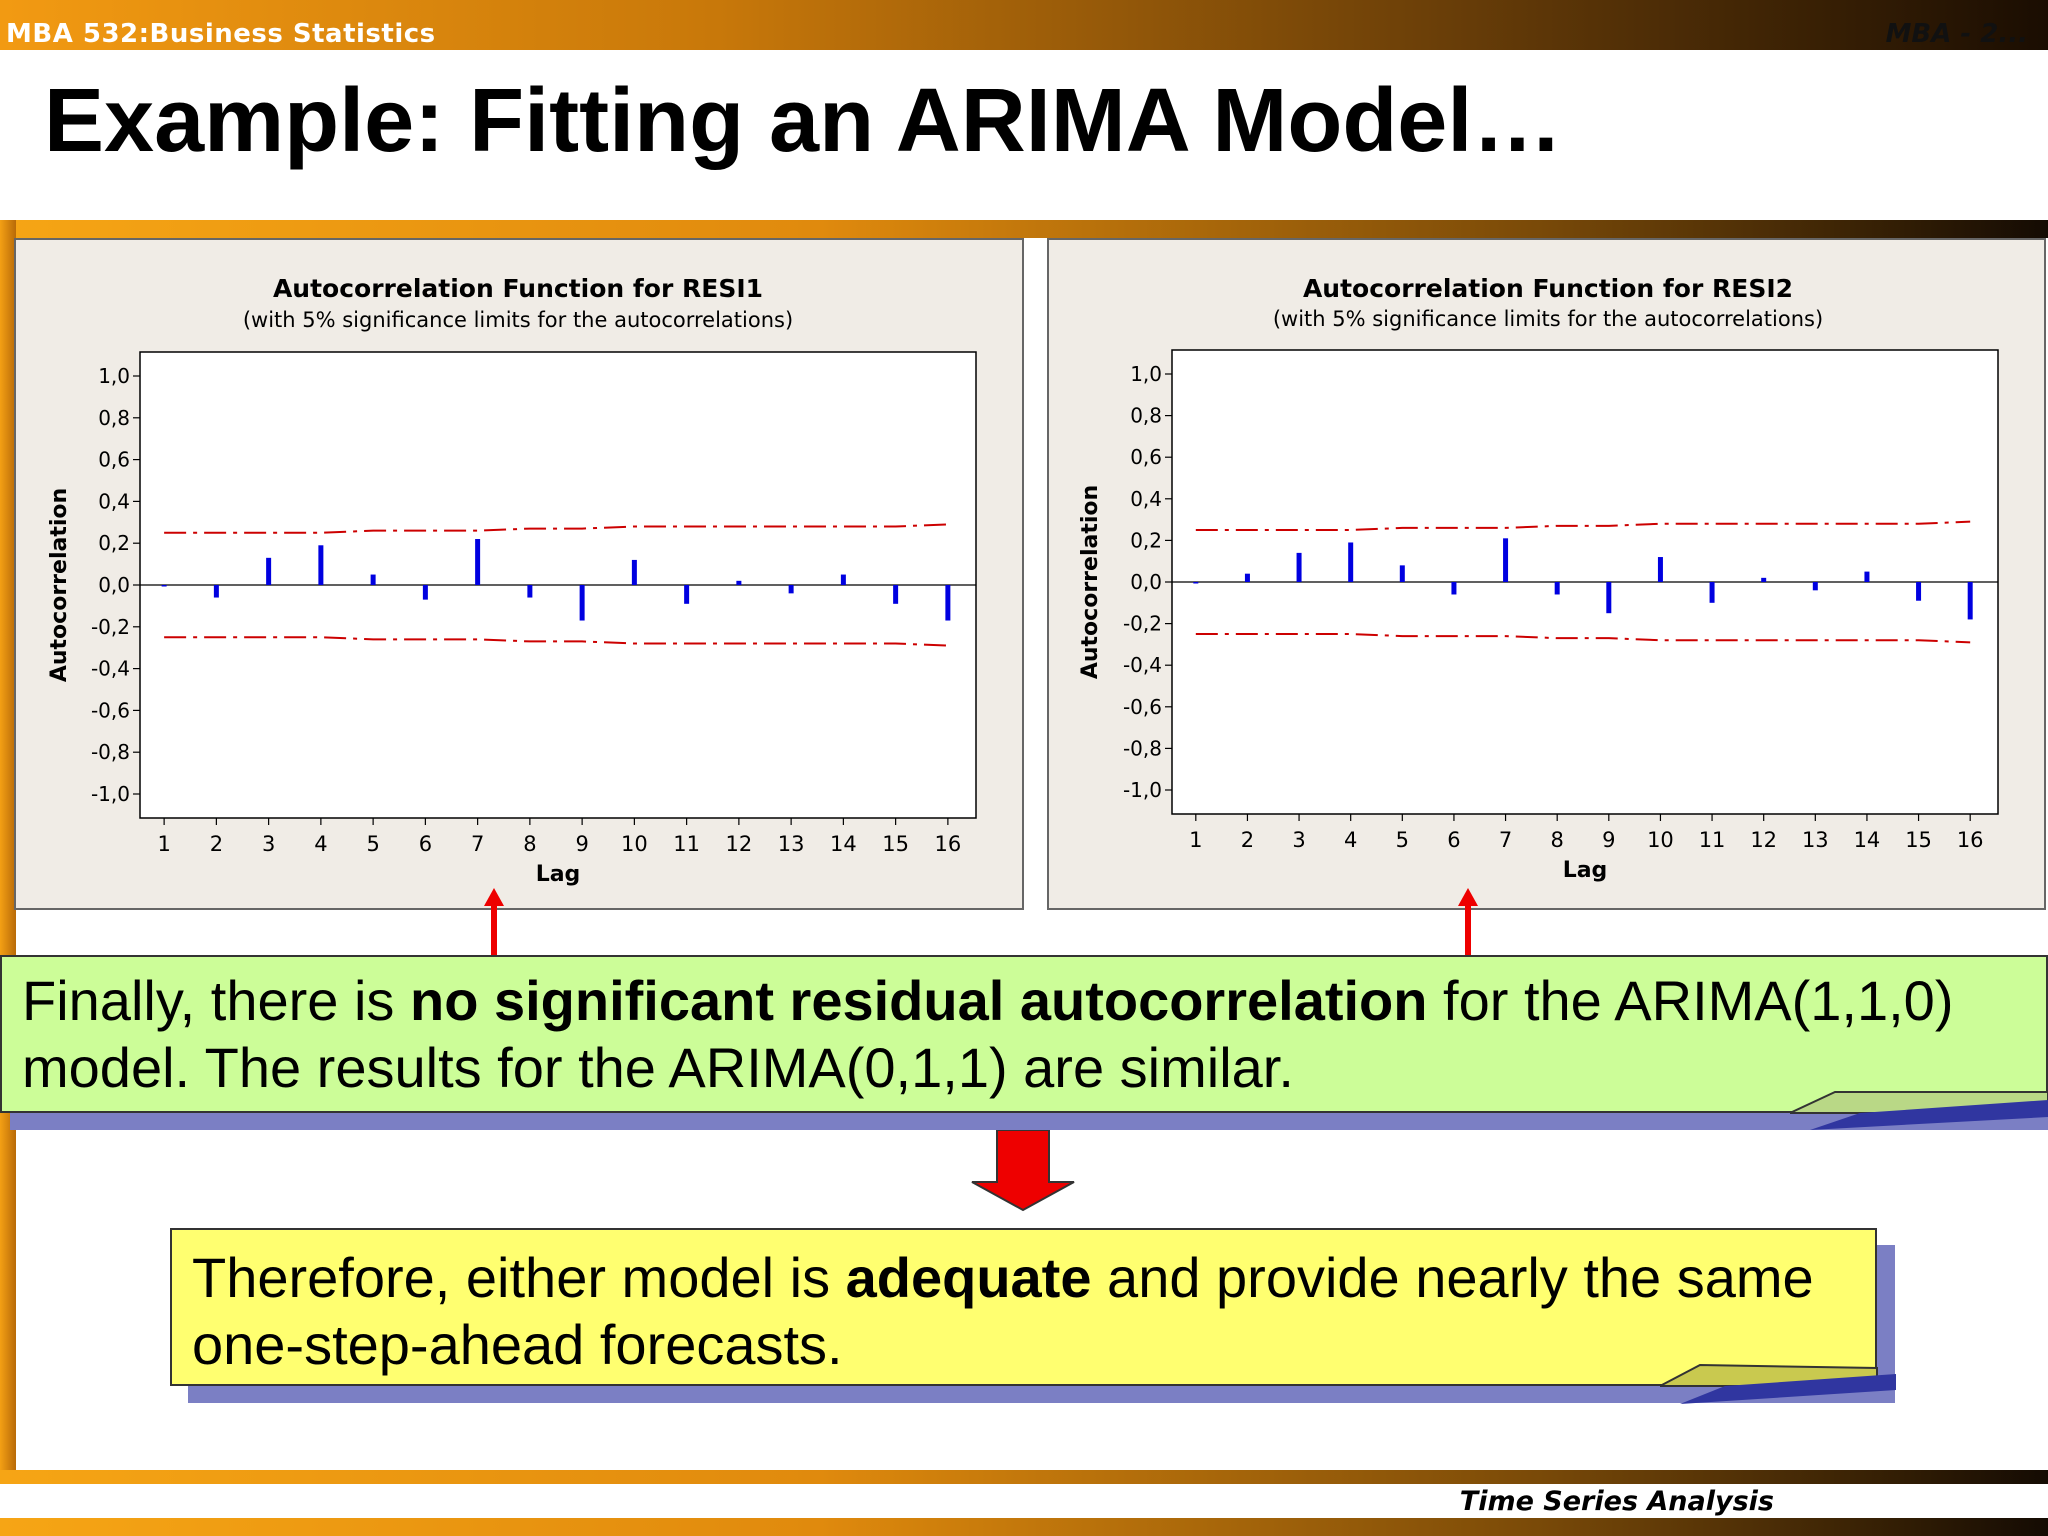 The width and height of the screenshot is (2048, 1536). I want to click on chart1-xtick-label: 11, so click(686, 844).